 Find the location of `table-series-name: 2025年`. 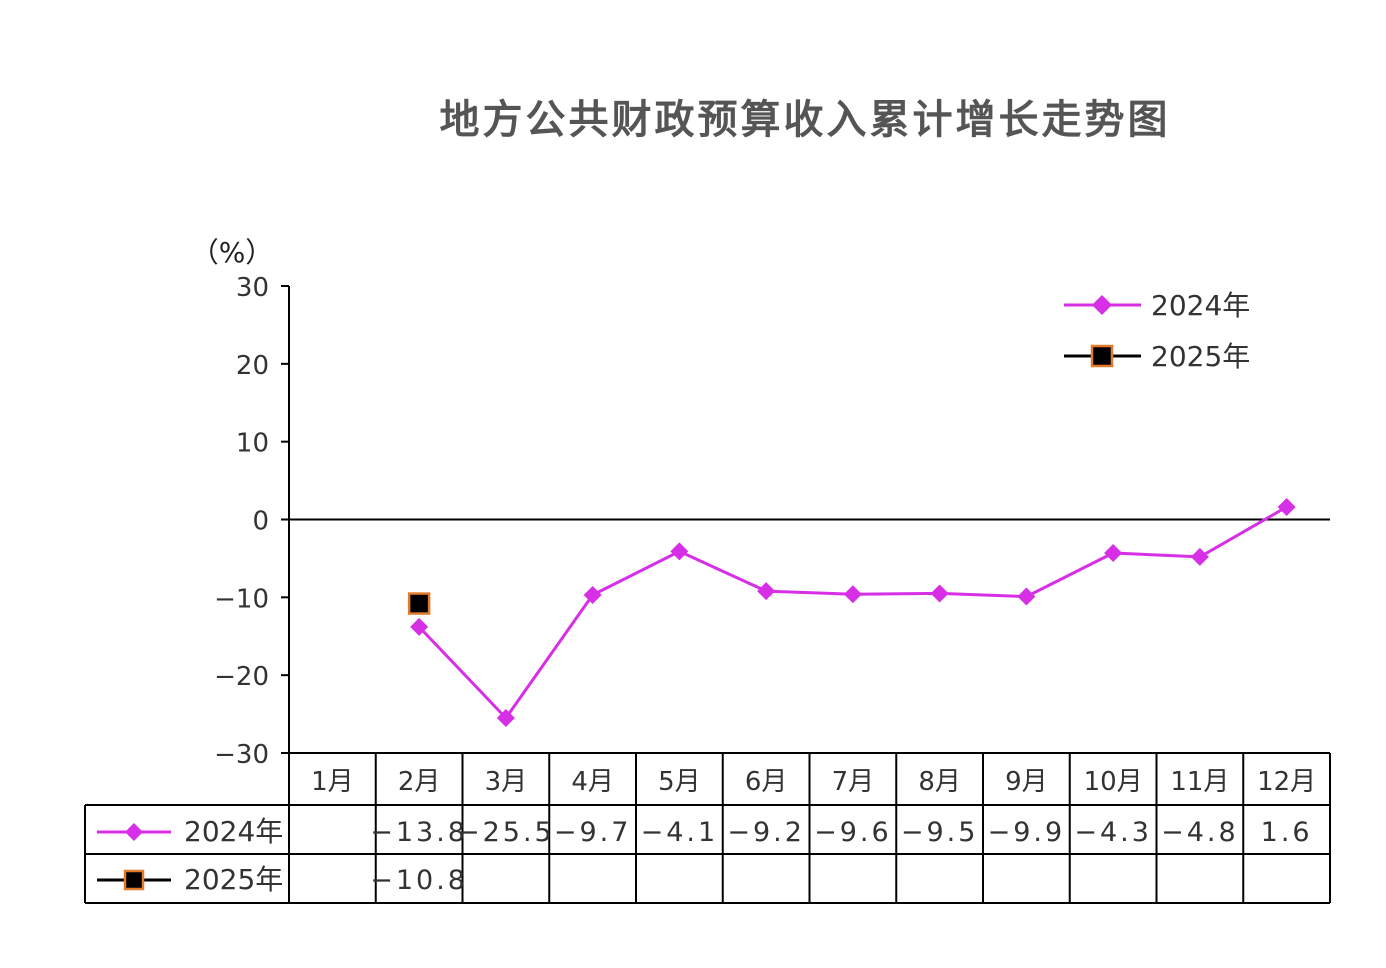

table-series-name: 2025年 is located at coordinates (233, 879).